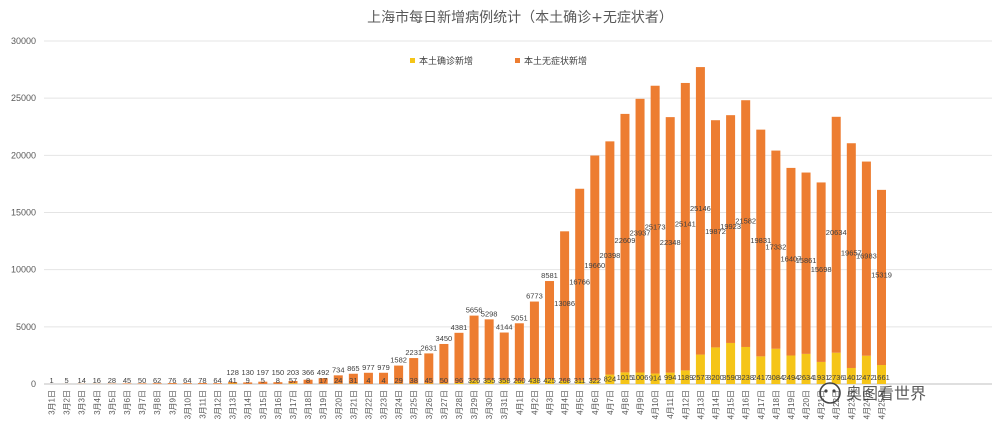 This screenshot has height=434, width=1000. What do you see at coordinates (248, 404) in the screenshot?
I see `x-tick-label: 3月14日` at bounding box center [248, 404].